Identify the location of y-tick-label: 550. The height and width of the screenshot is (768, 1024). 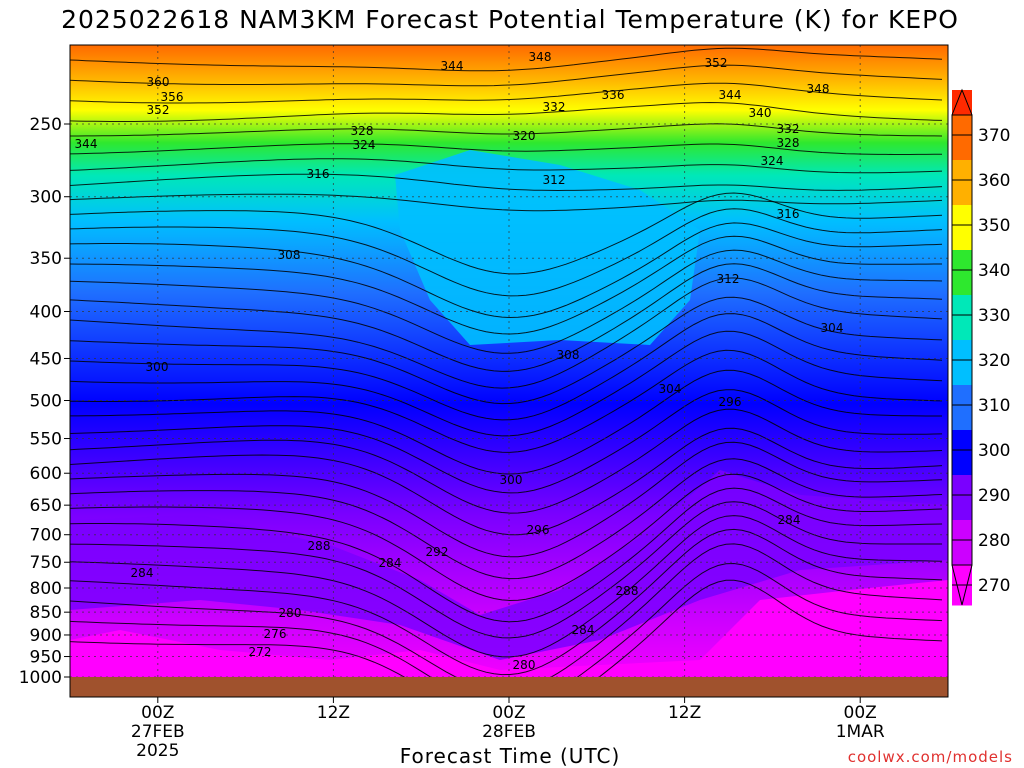
(46, 440).